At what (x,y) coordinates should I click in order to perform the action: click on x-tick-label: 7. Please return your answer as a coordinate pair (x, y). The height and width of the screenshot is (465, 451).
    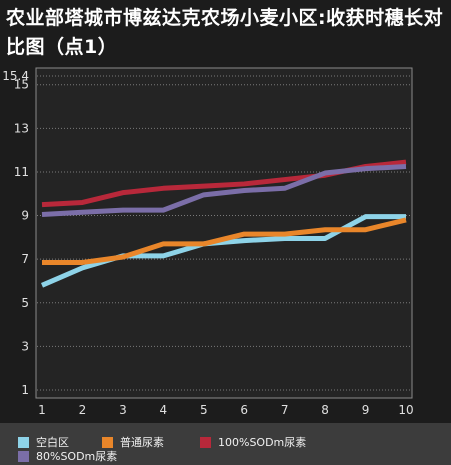
    Looking at the image, I should click on (285, 410).